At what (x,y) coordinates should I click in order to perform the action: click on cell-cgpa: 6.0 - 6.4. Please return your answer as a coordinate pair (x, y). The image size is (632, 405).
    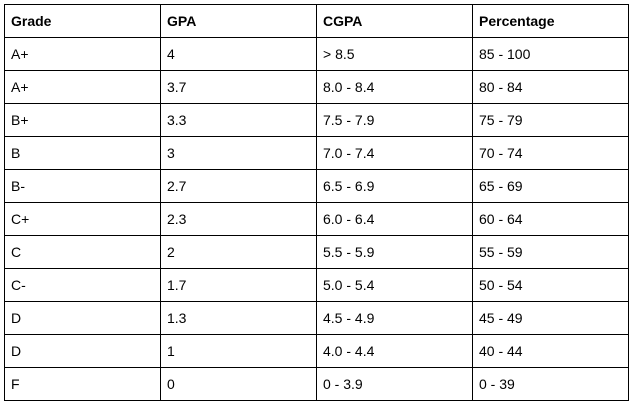
    Looking at the image, I should click on (394, 219).